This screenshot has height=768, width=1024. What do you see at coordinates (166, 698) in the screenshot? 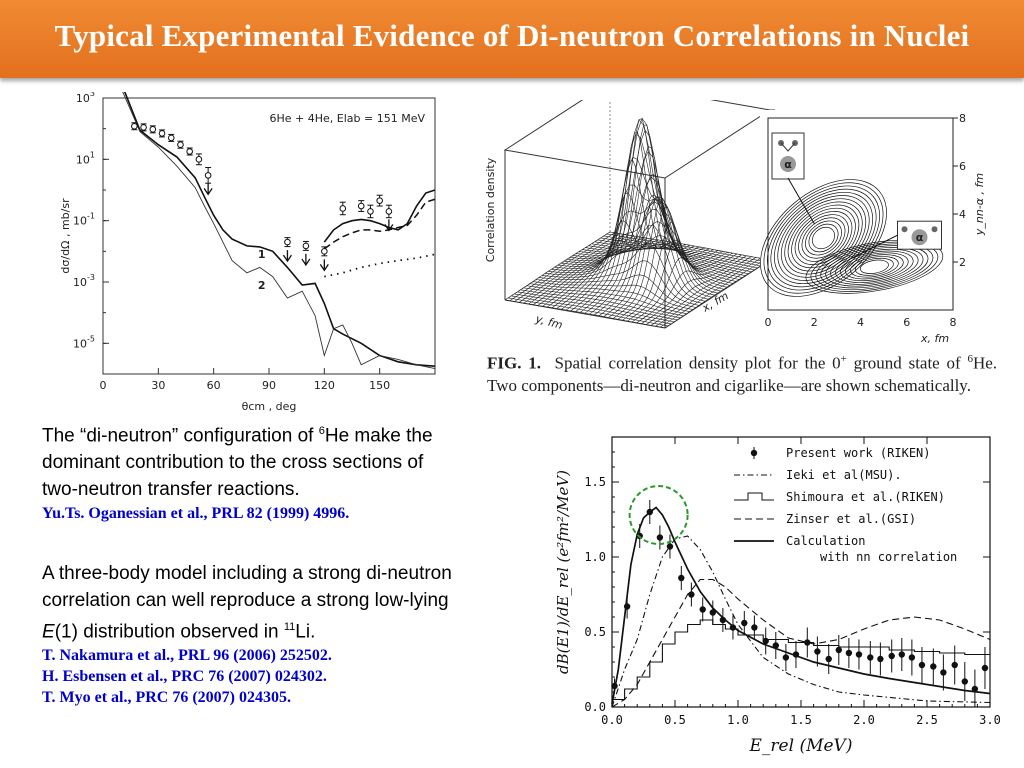
I see `reference-myo: T. Myo et al., PRC 76 (2007) 024305.` at bounding box center [166, 698].